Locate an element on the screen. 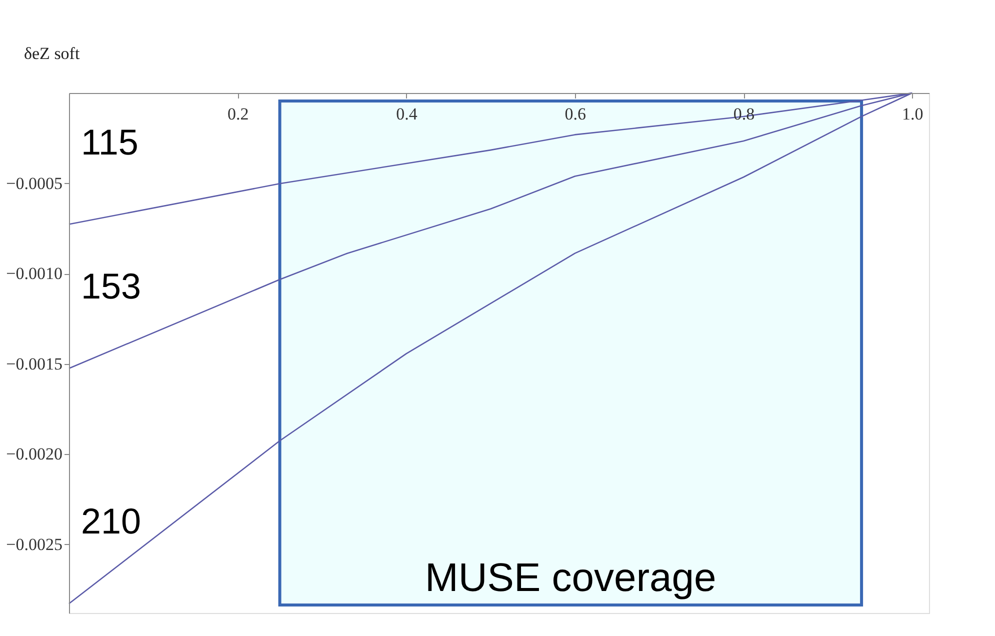 Image resolution: width=995 pixels, height=636 pixels. y-tick-label: −0.0010 is located at coordinates (34, 274).